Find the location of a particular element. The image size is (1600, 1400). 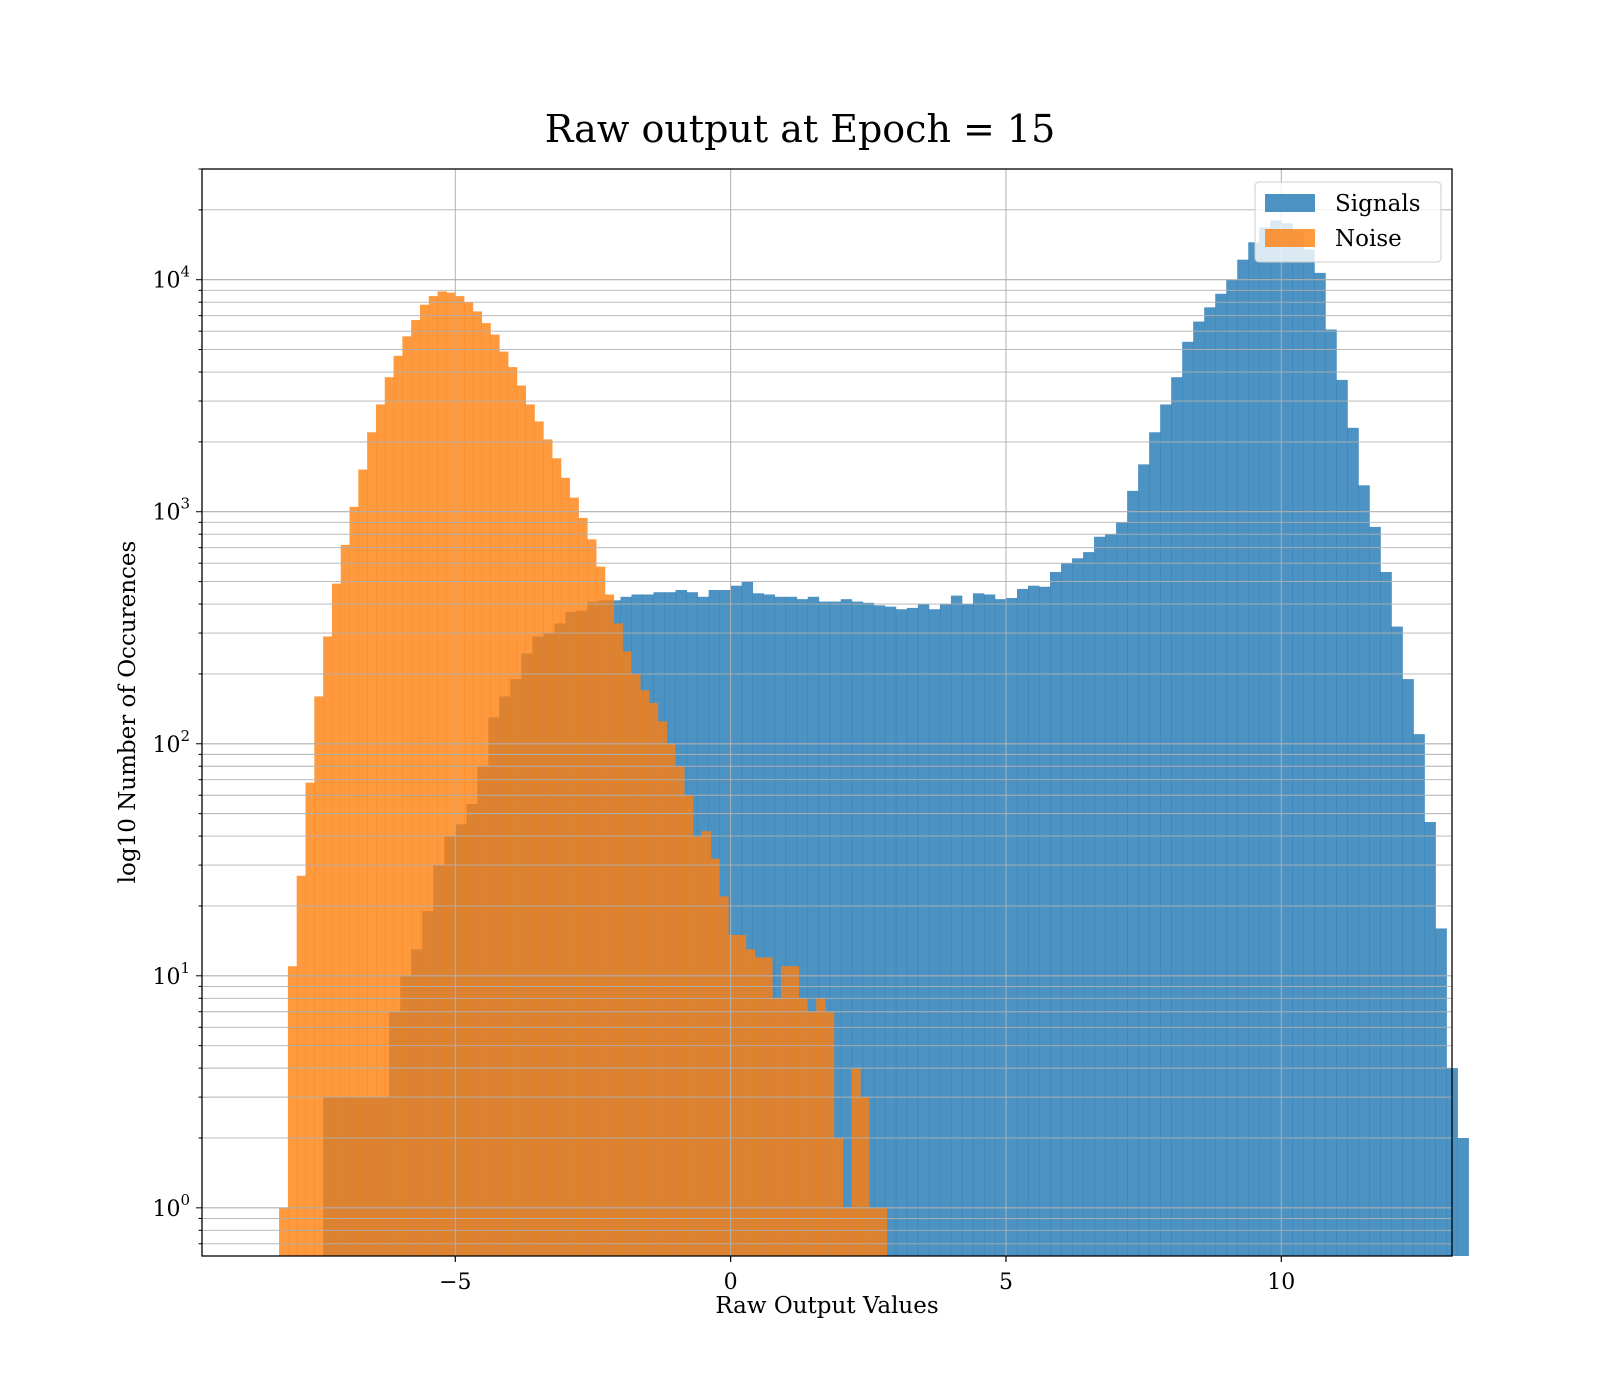

y-tick-label: 10¹ is located at coordinates (171, 974).